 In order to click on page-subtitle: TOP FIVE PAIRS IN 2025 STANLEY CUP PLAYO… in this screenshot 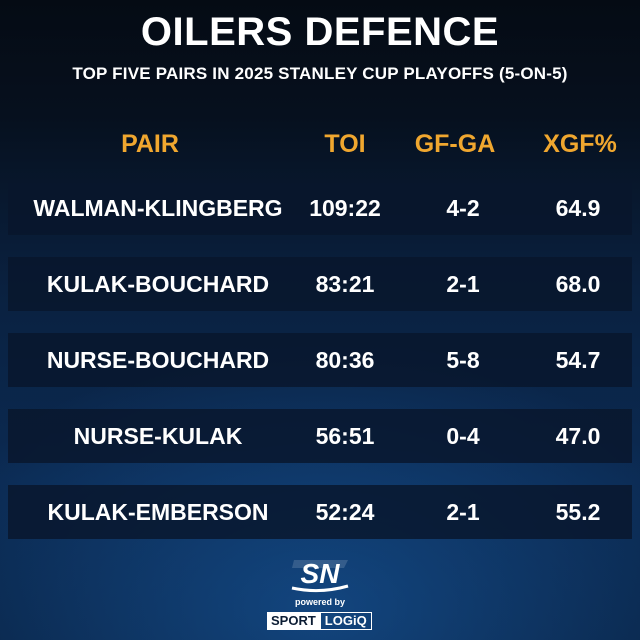, I will do `click(320, 73)`.